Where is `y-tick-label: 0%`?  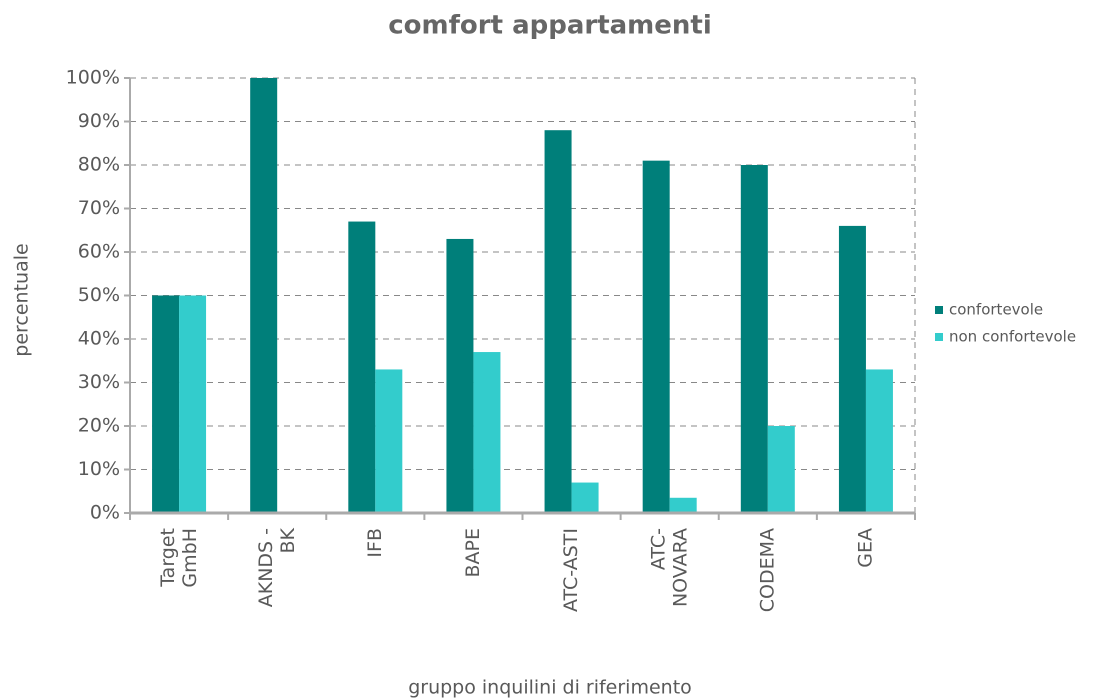
y-tick-label: 0% is located at coordinates (105, 513).